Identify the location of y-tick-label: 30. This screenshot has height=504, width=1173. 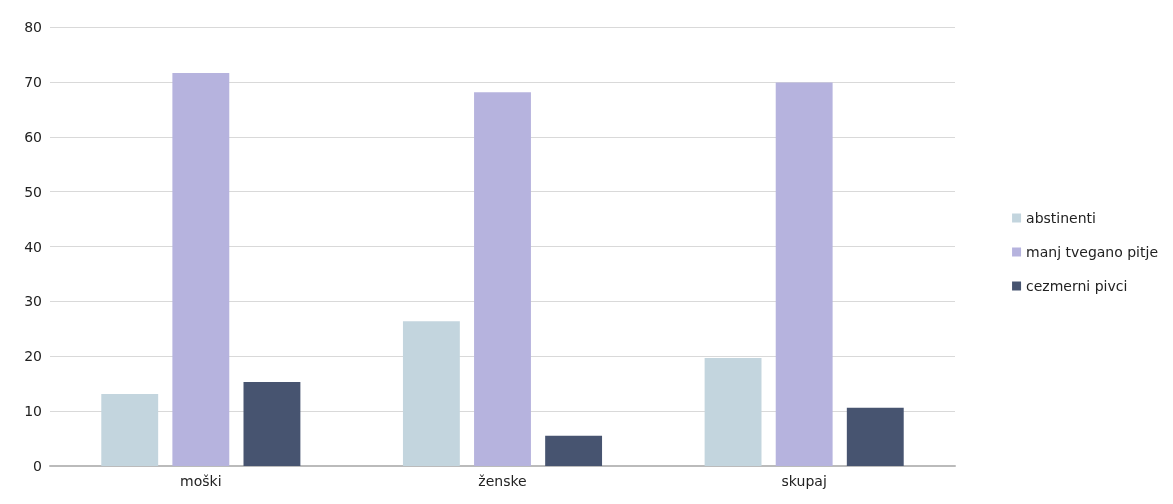
(33, 301).